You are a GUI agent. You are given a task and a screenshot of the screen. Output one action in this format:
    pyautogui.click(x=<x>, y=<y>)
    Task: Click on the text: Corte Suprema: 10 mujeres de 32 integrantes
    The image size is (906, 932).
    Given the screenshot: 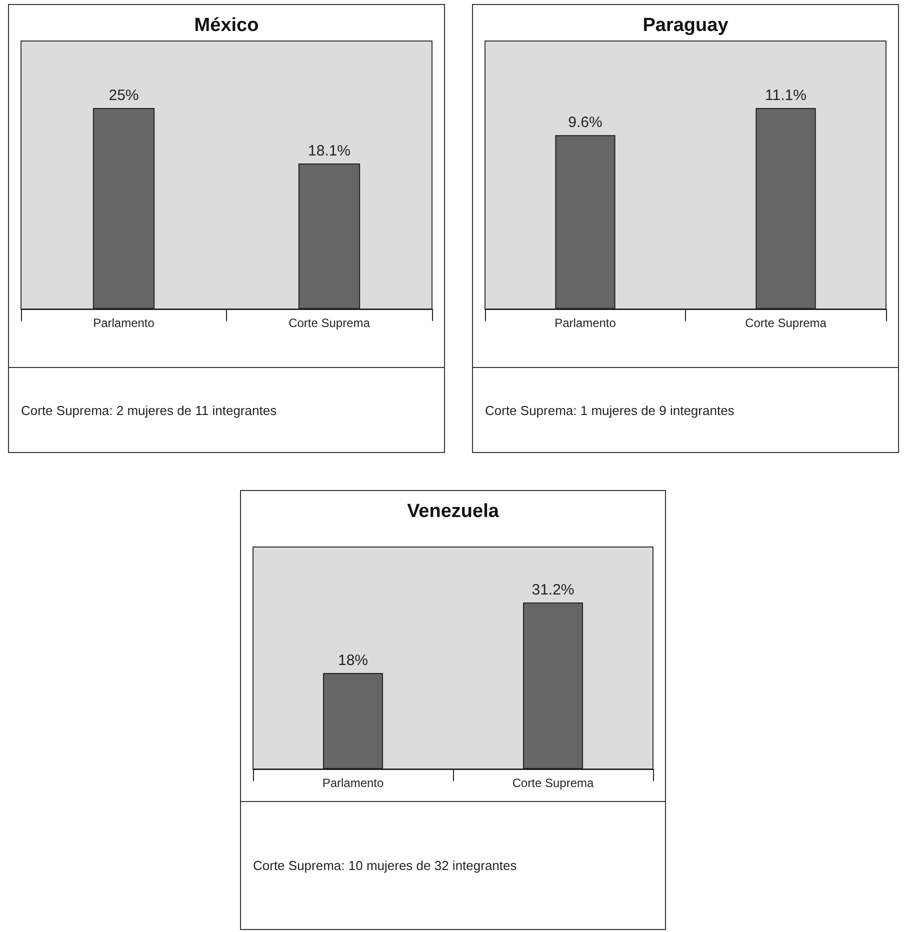 What is the action you would take?
    pyautogui.click(x=453, y=865)
    